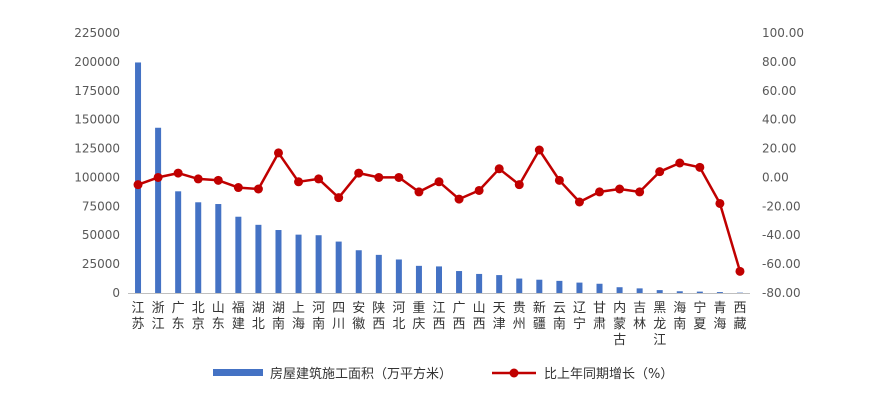  I want to click on x-category-label: 云, so click(559, 308).